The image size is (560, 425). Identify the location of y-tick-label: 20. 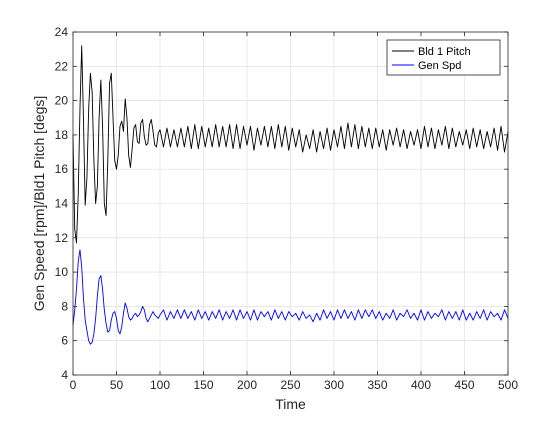
(62, 101).